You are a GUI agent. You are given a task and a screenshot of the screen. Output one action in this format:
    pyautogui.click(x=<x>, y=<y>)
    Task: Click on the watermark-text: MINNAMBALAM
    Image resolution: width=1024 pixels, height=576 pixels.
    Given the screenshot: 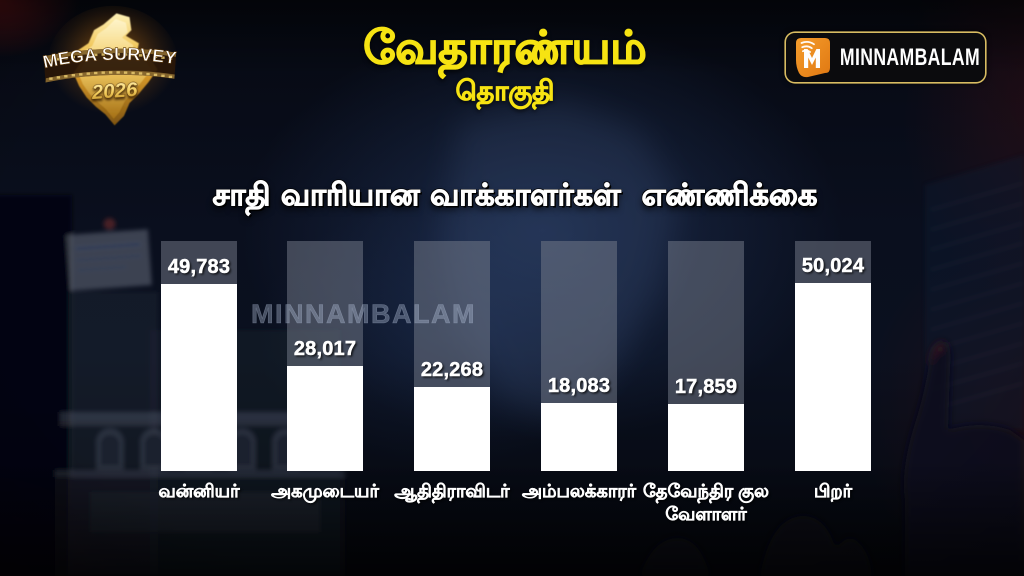 What is the action you would take?
    pyautogui.click(x=363, y=314)
    